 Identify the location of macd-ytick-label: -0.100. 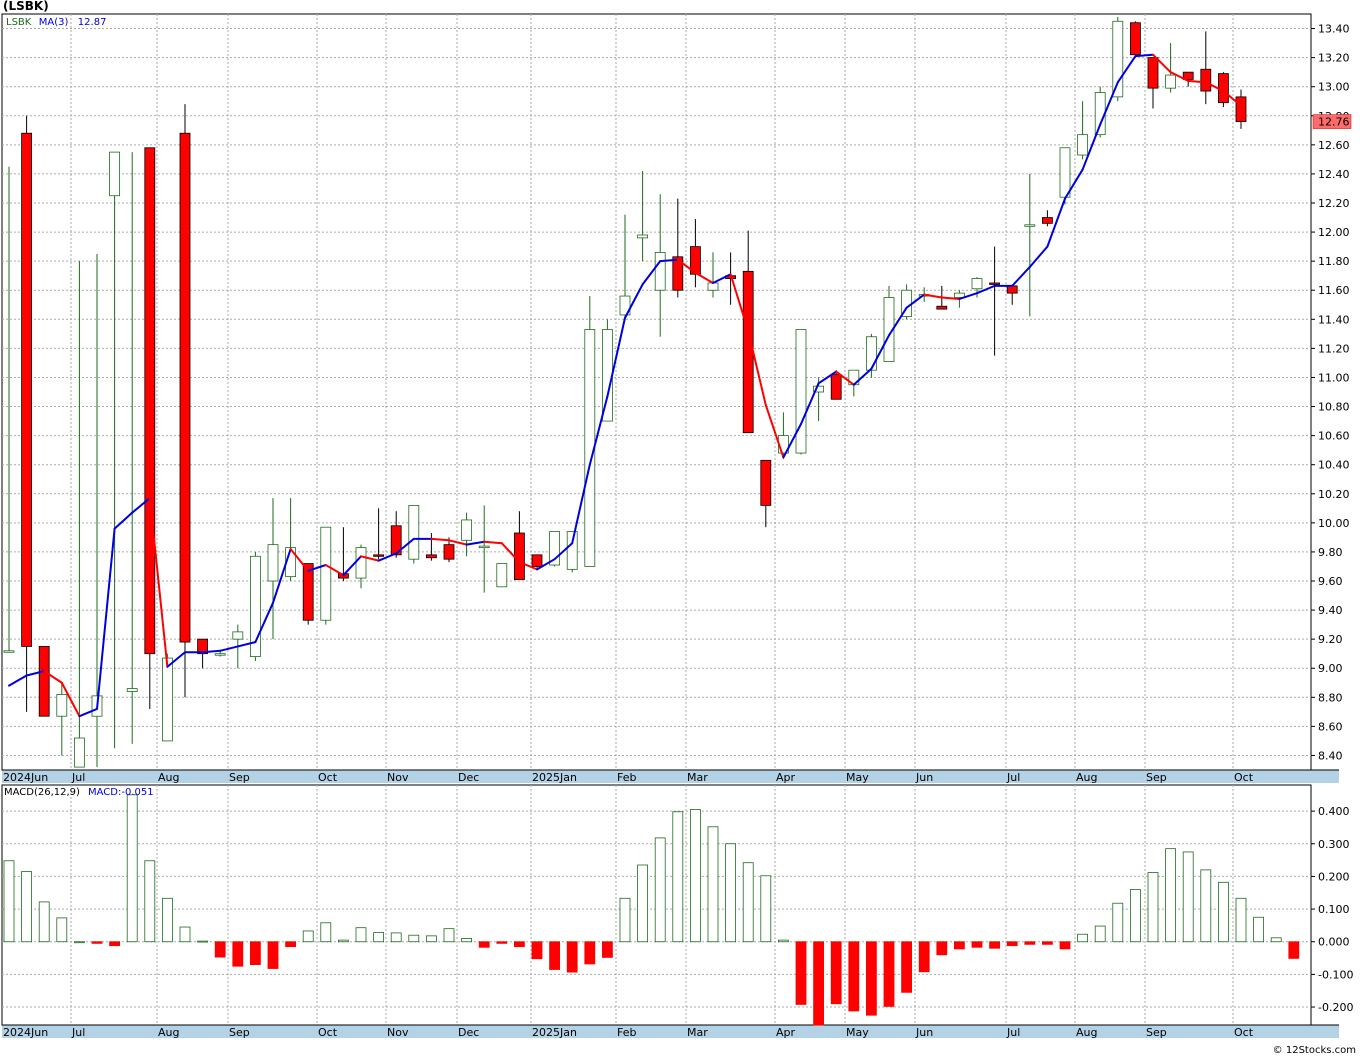
(1335, 974).